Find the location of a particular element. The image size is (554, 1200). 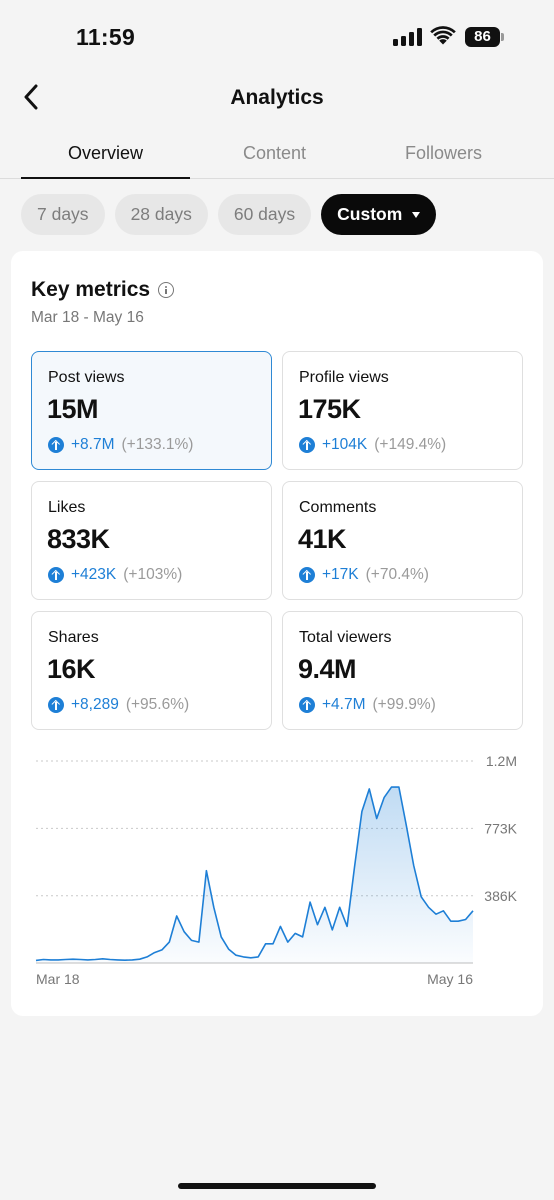

series-area is located at coordinates (254, 875).